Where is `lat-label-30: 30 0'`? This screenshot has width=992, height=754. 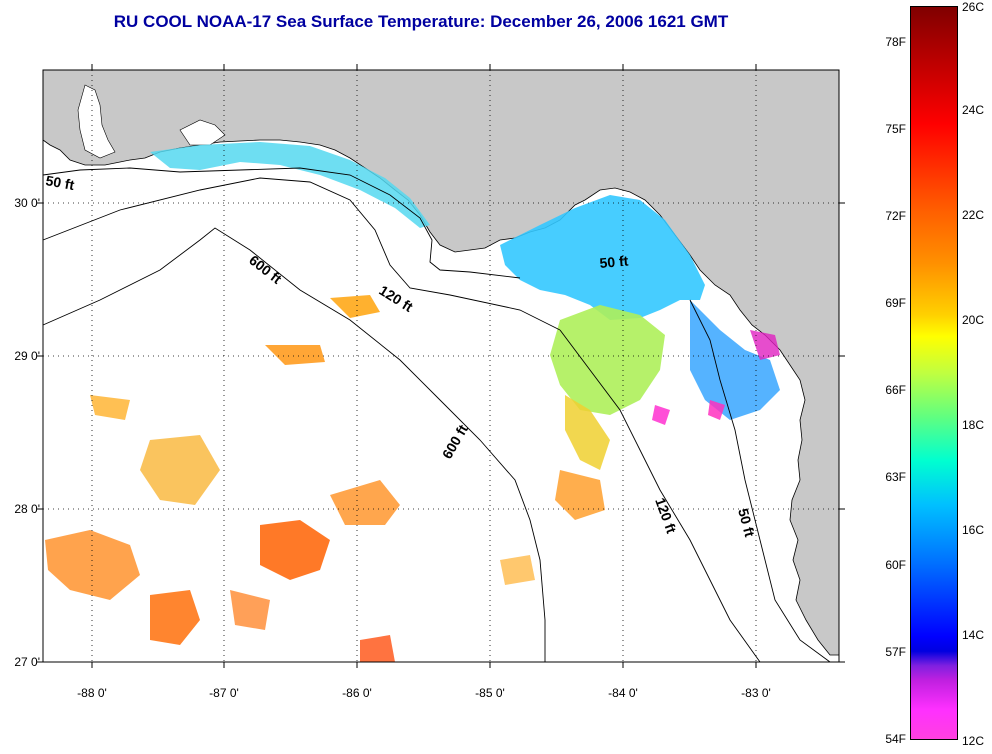 lat-label-30: 30 0' is located at coordinates (27, 203).